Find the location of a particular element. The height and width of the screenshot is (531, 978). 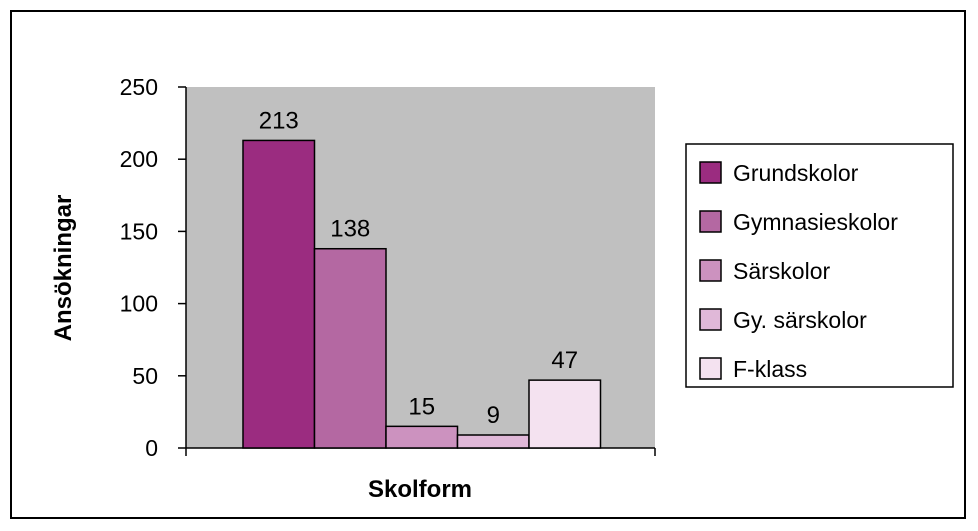

x-axis-title: Skolform is located at coordinates (420, 489).